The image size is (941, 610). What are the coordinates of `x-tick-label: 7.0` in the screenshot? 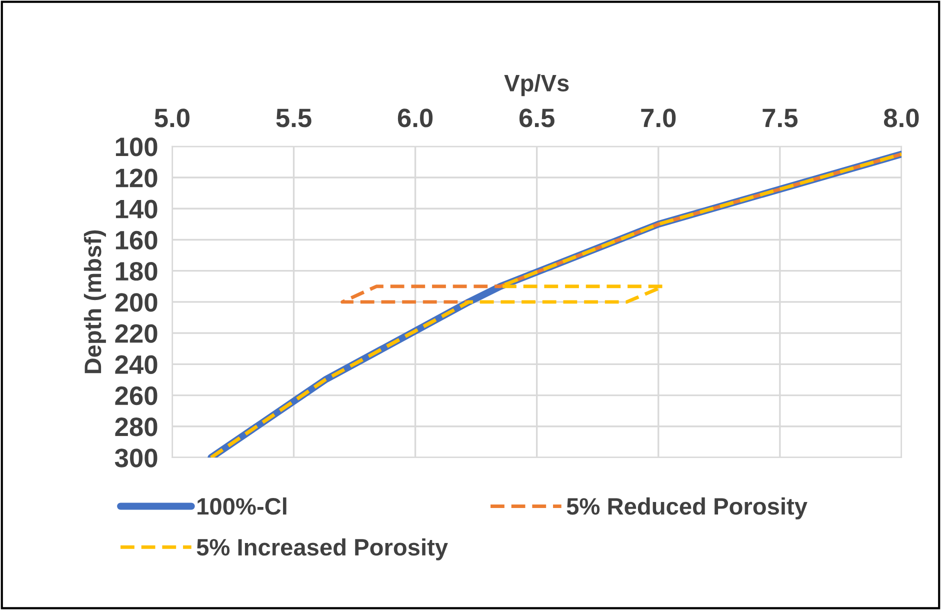 It's located at (658, 118).